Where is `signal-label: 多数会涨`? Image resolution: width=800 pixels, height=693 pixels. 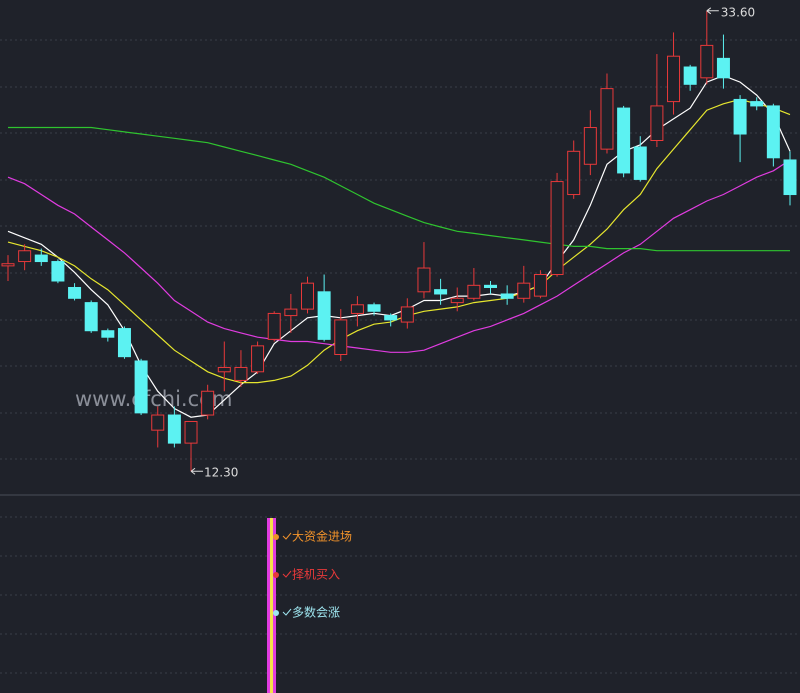 signal-label: 多数会涨 is located at coordinates (316, 612).